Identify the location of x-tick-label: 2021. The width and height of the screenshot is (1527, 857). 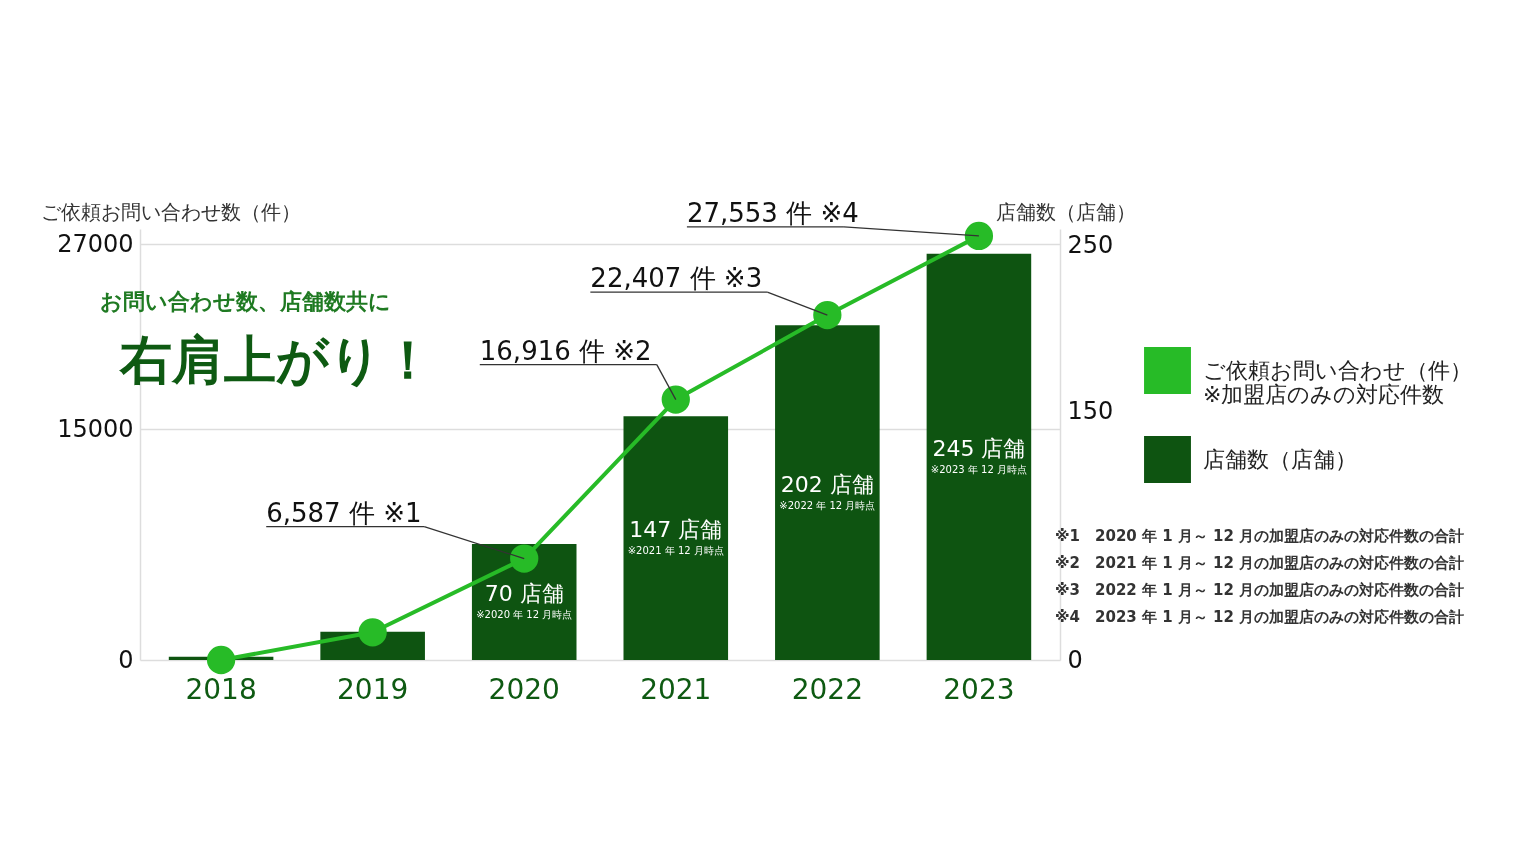
(676, 689).